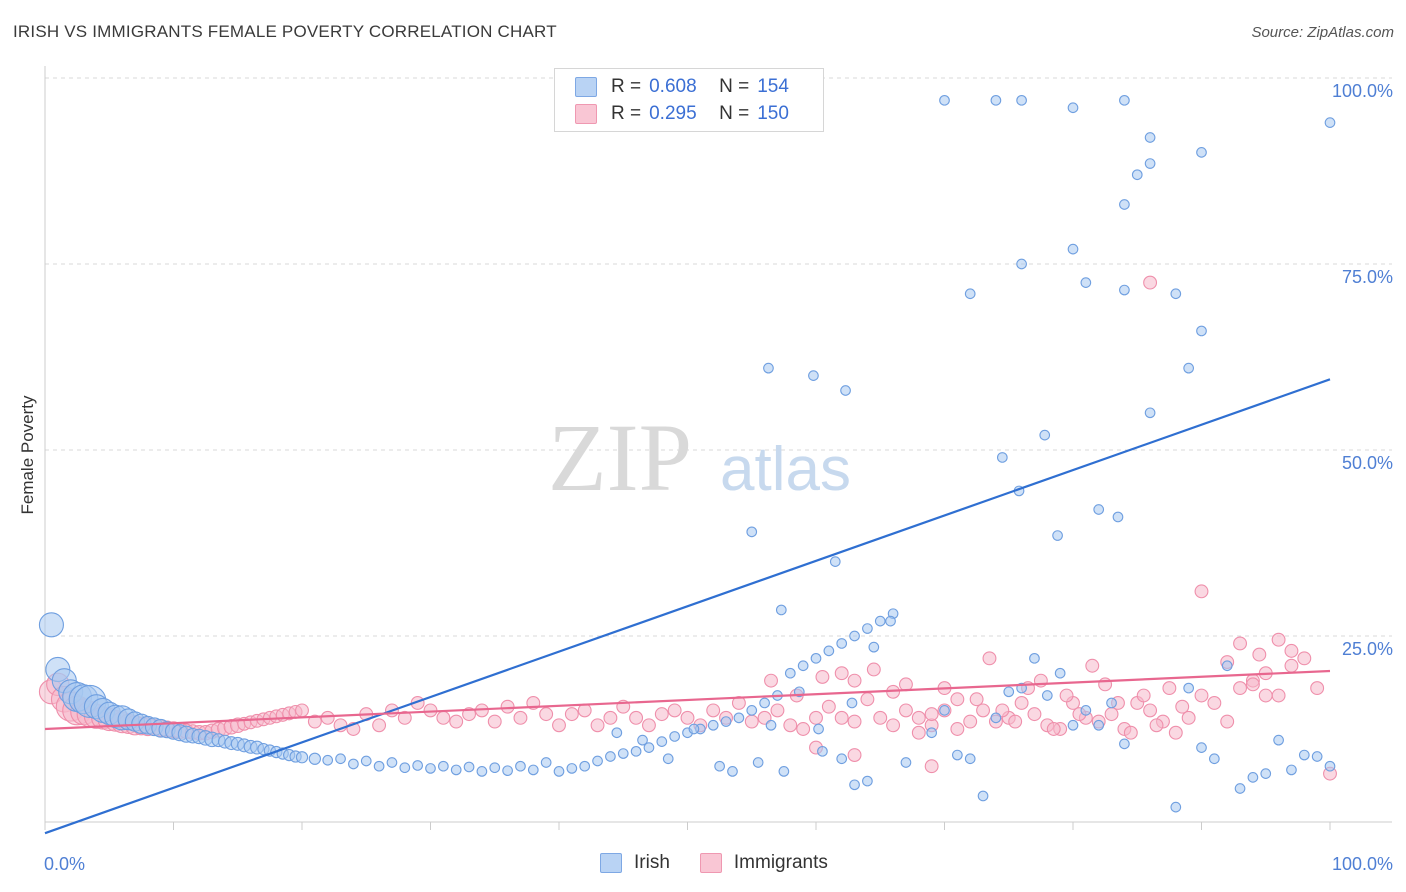 This screenshot has height=892, width=1406. What do you see at coordinates (710, 863) in the screenshot?
I see `immigrants-legend-swatch` at bounding box center [710, 863].